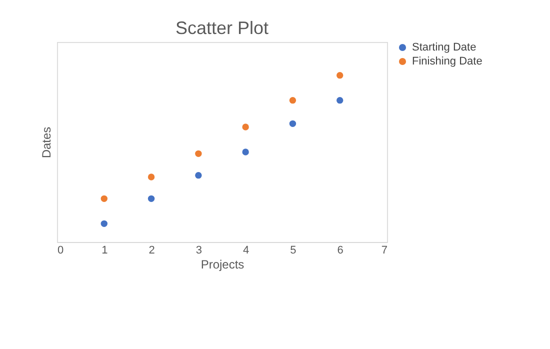 Image resolution: width=550 pixels, height=349 pixels. Describe the element at coordinates (340, 250) in the screenshot. I see `x-tick-label: 6` at that location.